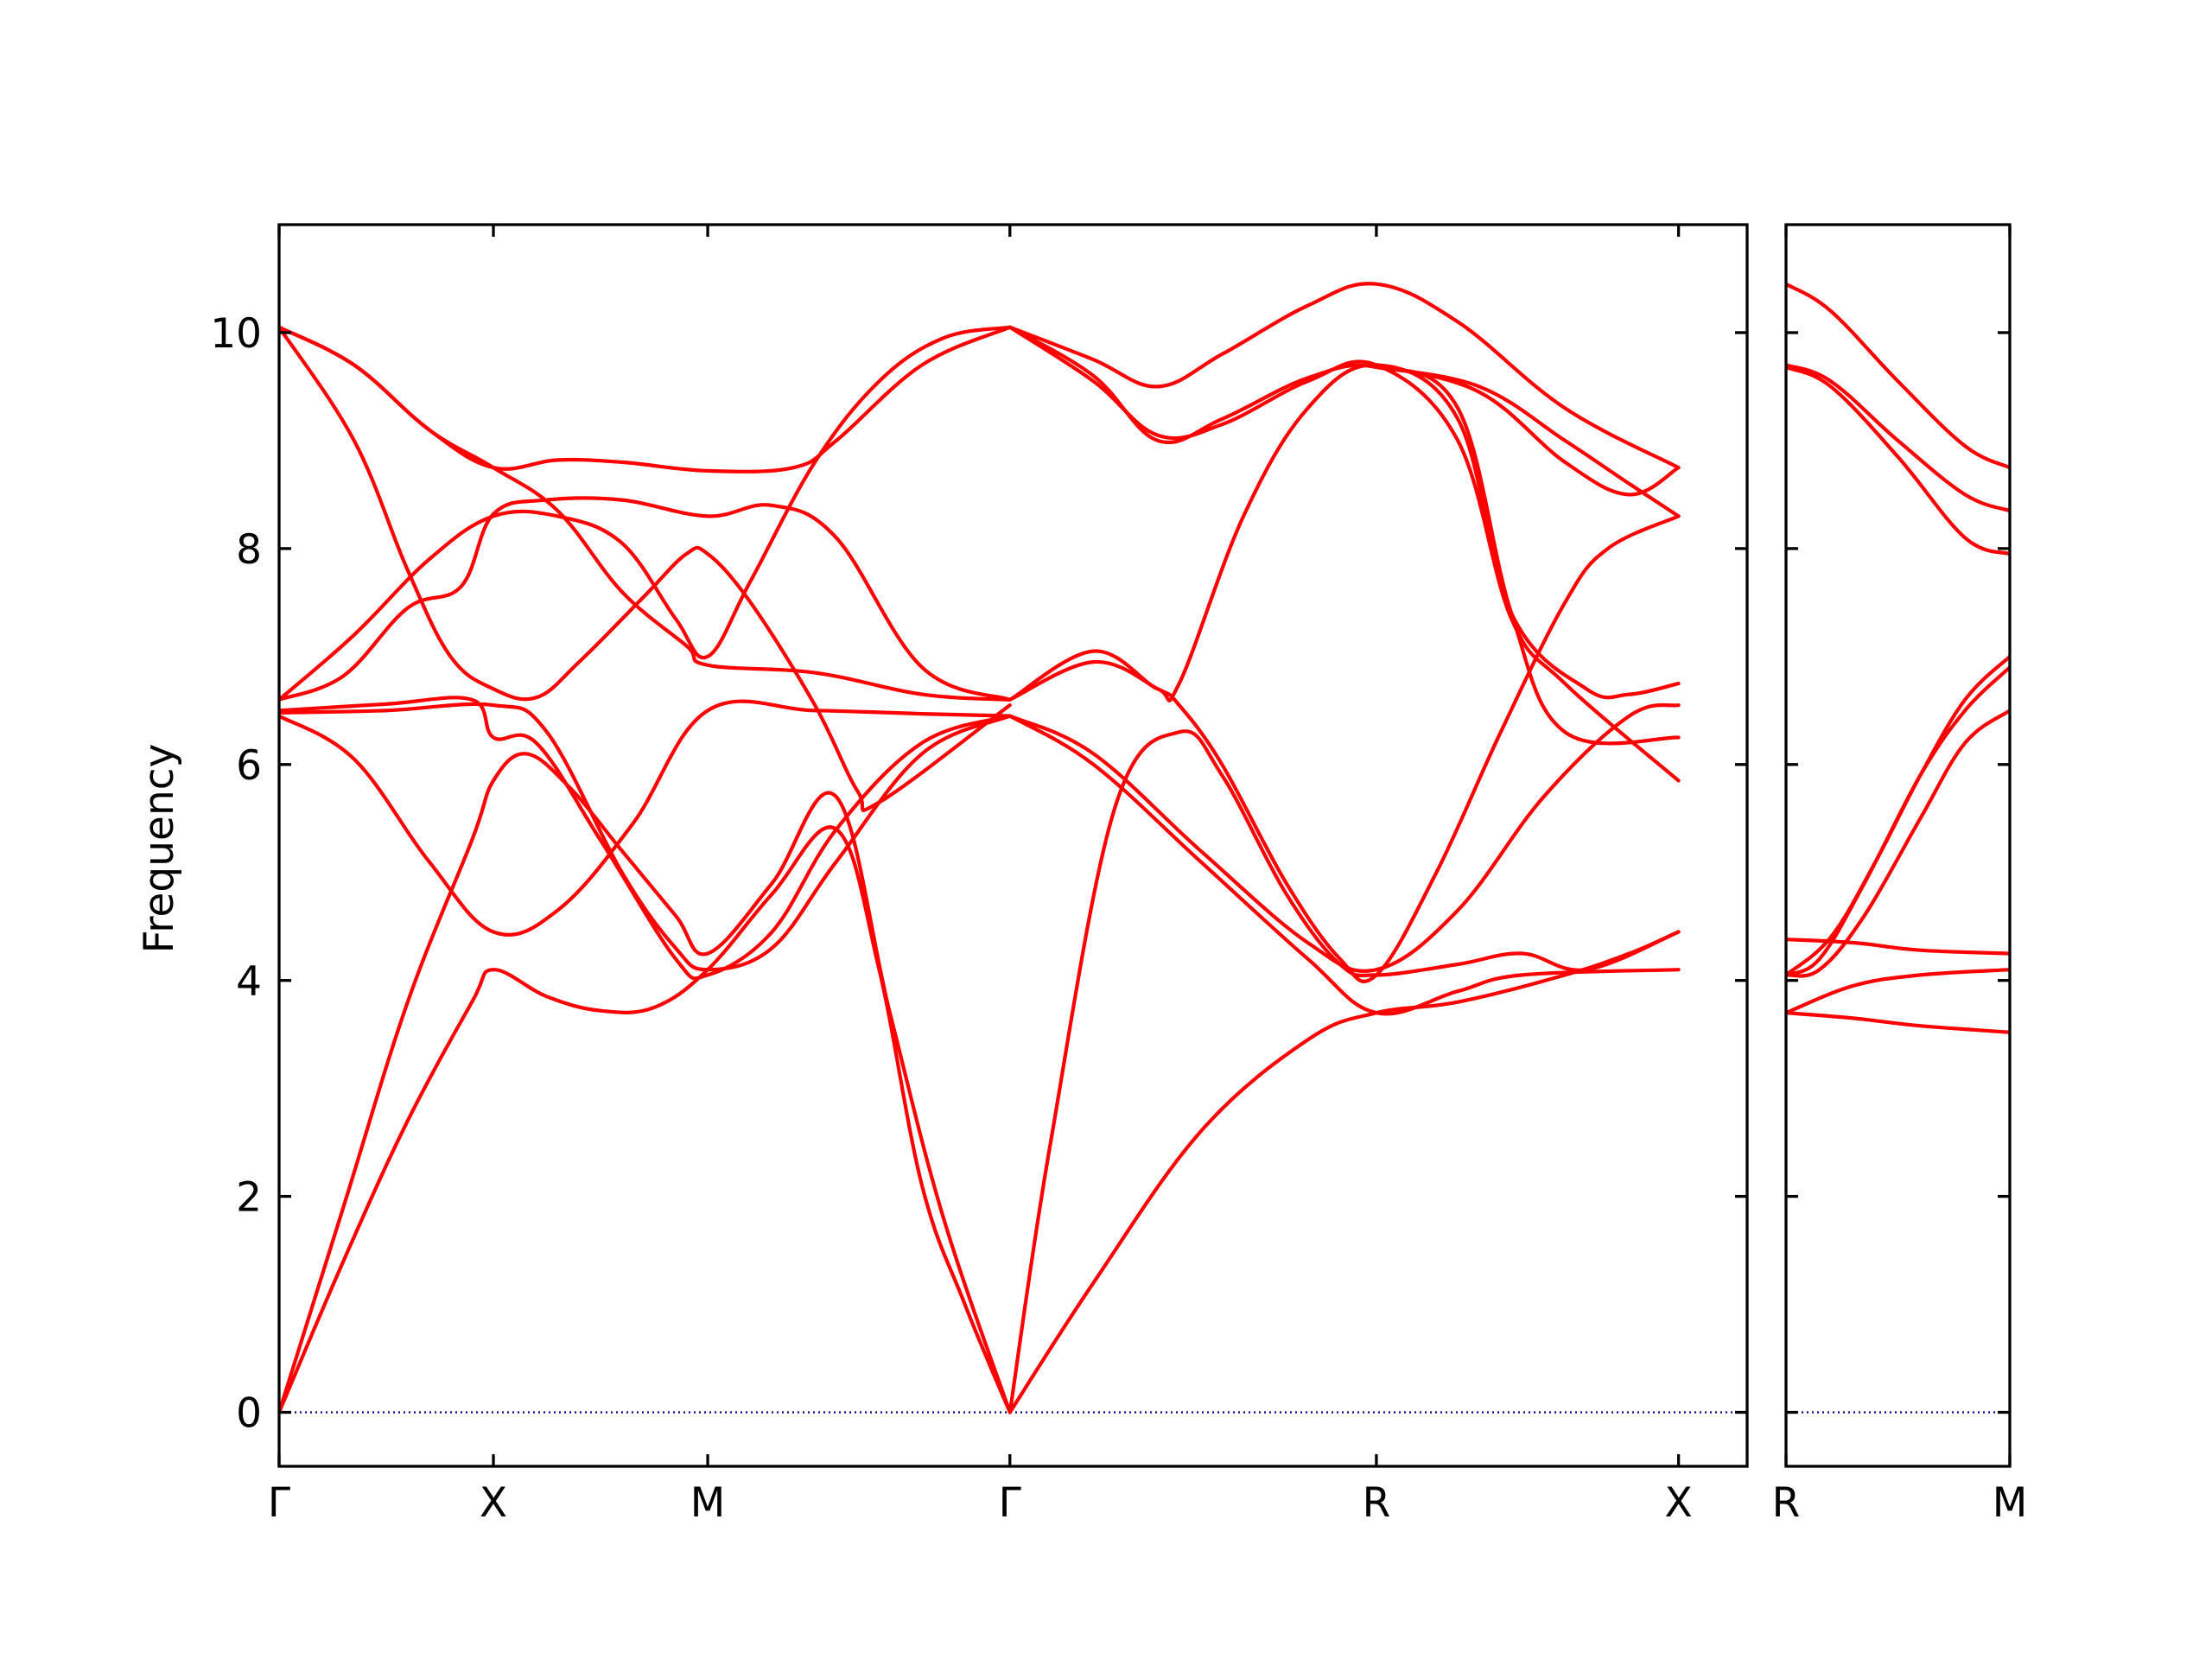 This screenshot has height=1659, width=2212. I want to click on y-axis-title: Frequency, so click(159, 849).